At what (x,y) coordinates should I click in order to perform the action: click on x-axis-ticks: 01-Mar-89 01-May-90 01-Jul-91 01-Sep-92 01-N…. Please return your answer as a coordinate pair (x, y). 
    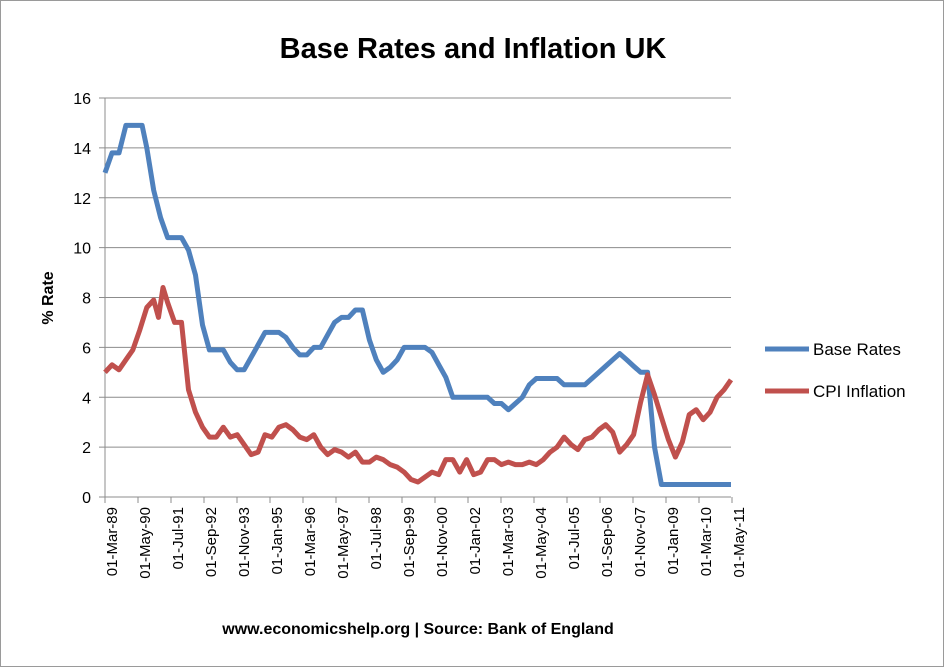
    Looking at the image, I should click on (426, 538).